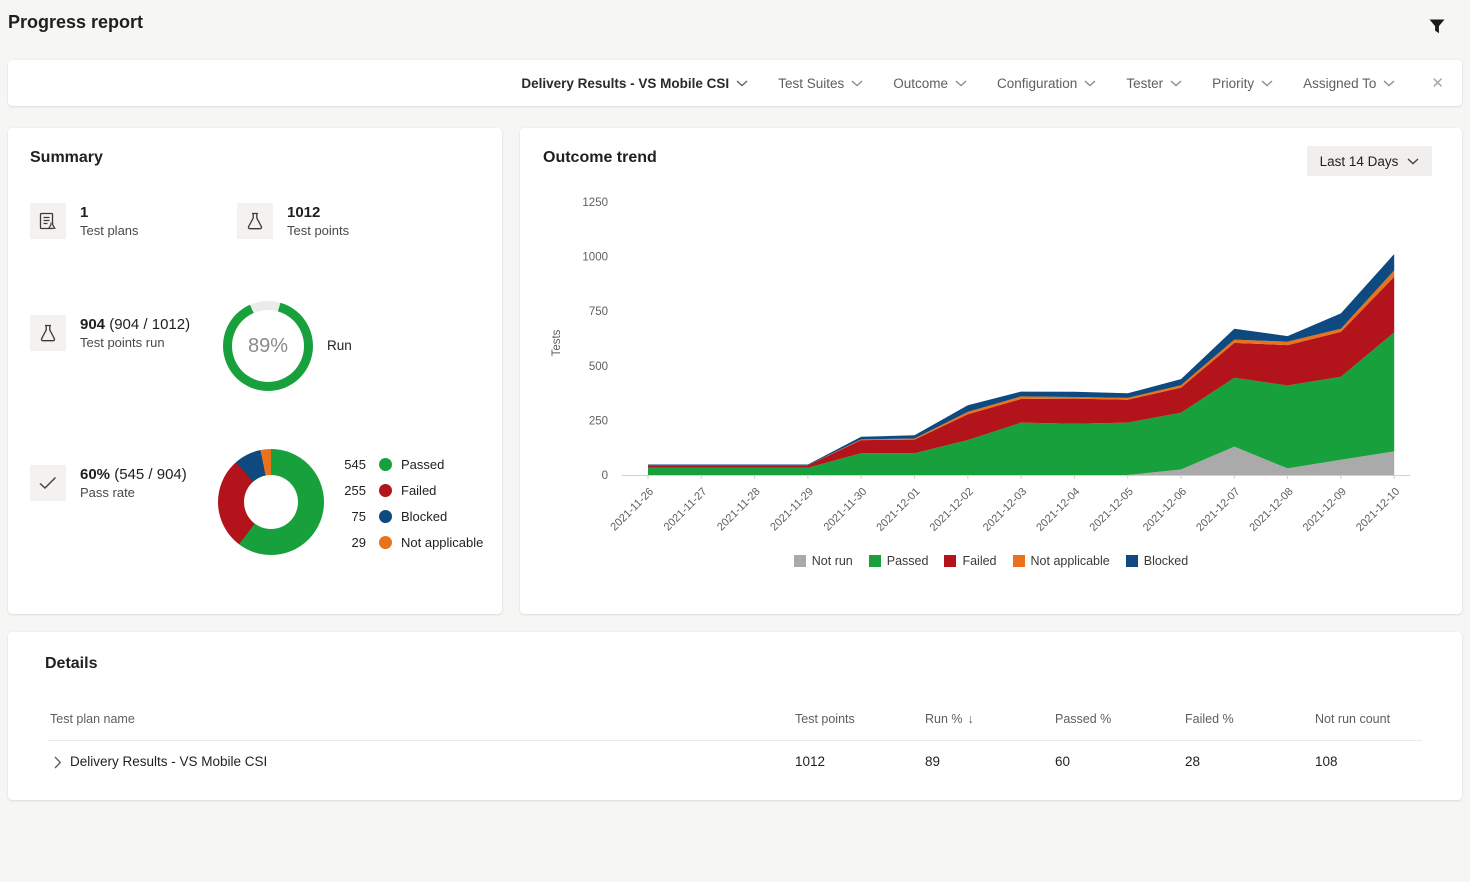 The image size is (1470, 882). Describe the element at coordinates (169, 761) in the screenshot. I see `row-test-plan-name: Delivery Results - VS Mobile CSI` at that location.